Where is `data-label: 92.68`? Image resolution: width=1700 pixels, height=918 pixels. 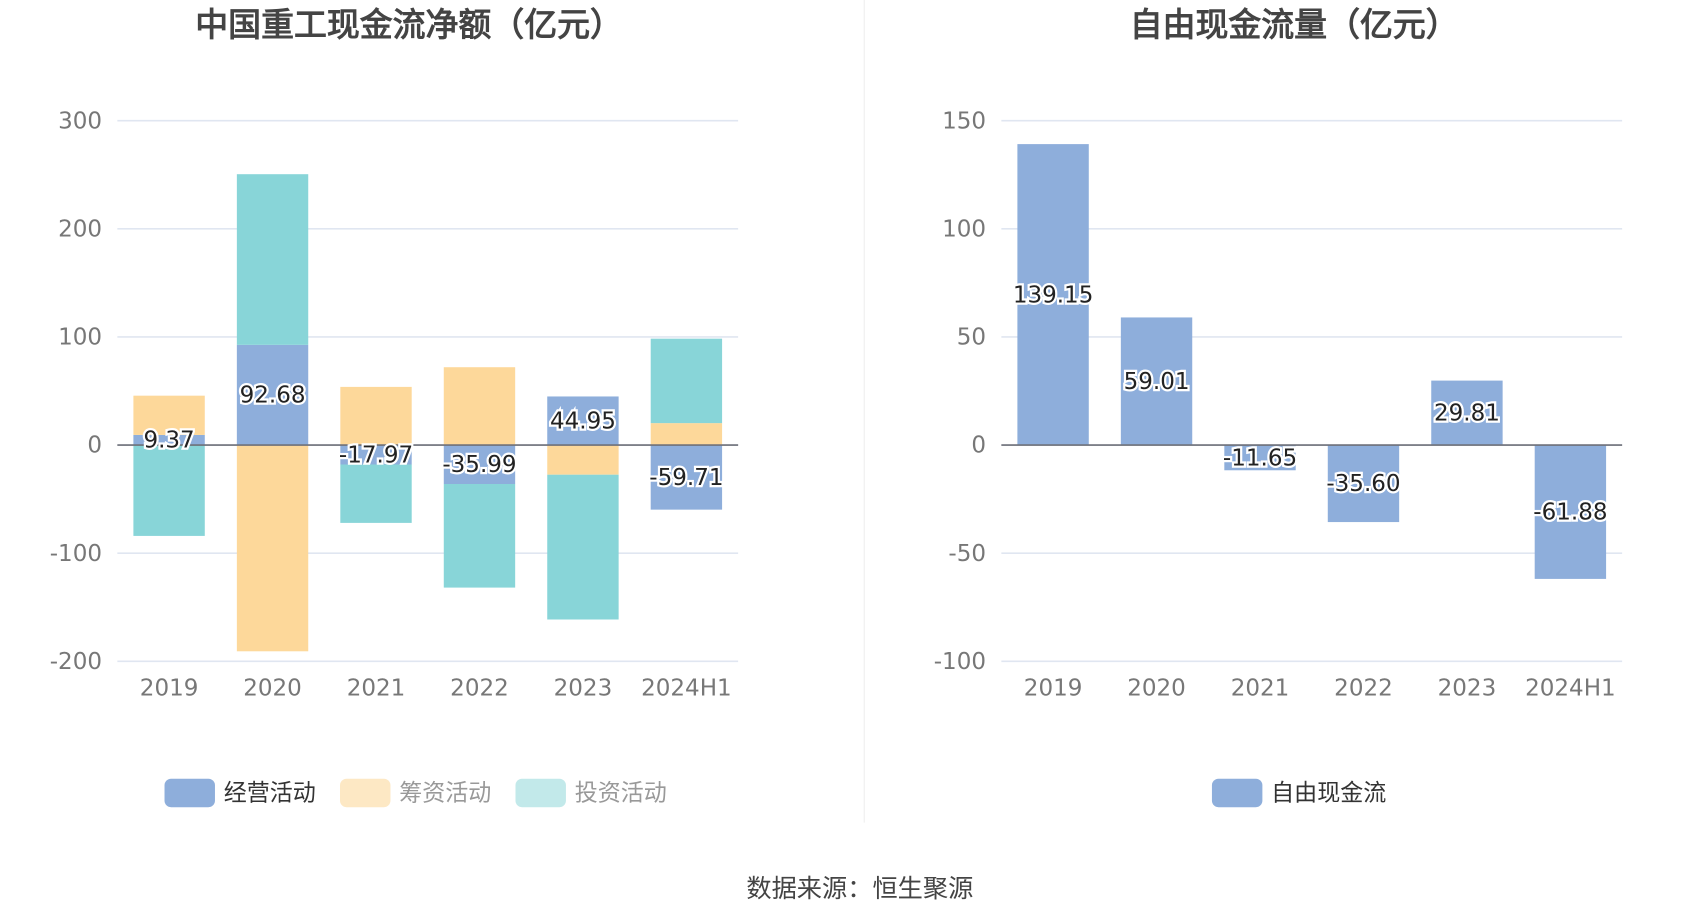 data-label: 92.68 is located at coordinates (273, 396).